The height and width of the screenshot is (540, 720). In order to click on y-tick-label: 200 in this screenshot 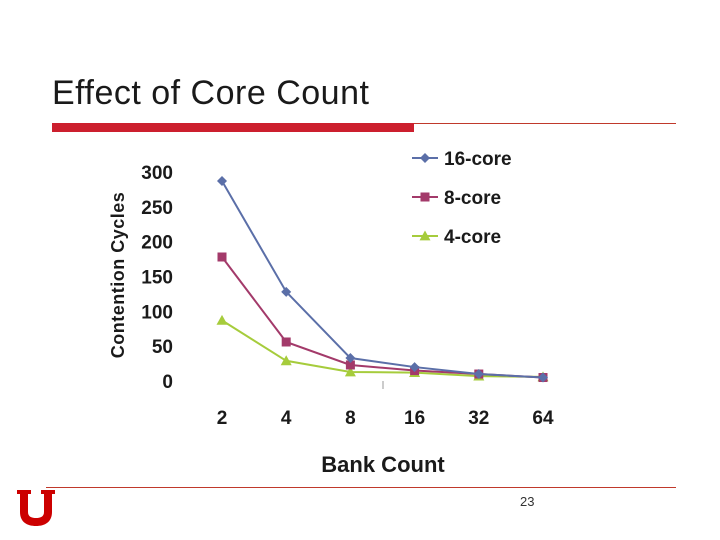, I will do `click(157, 243)`.